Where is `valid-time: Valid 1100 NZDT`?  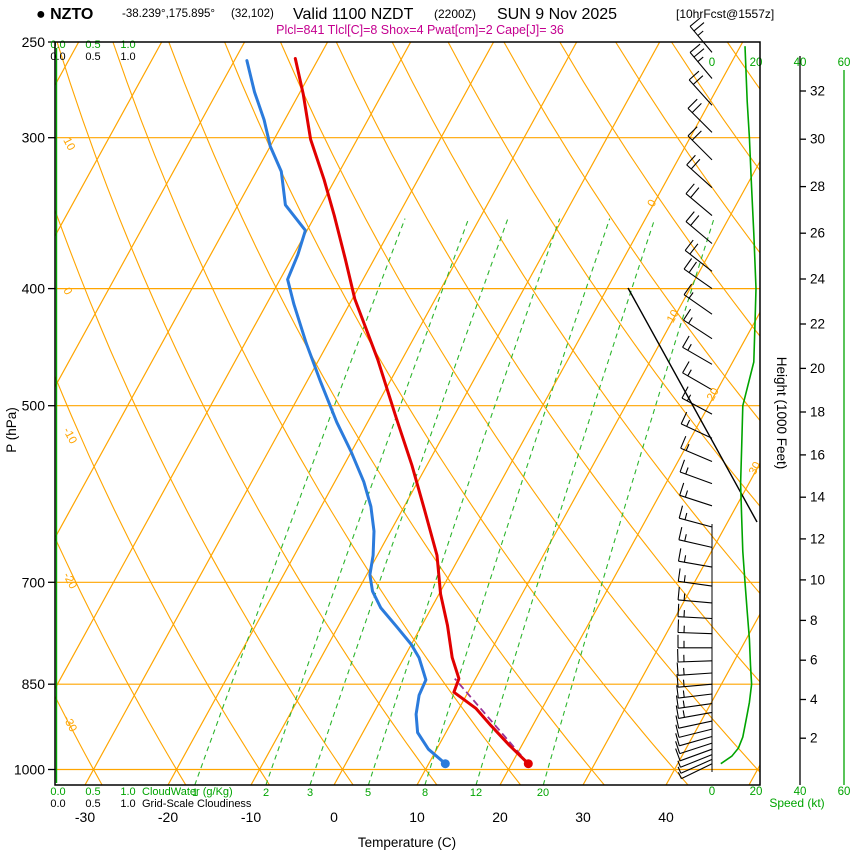
valid-time: Valid 1100 NZDT is located at coordinates (353, 14).